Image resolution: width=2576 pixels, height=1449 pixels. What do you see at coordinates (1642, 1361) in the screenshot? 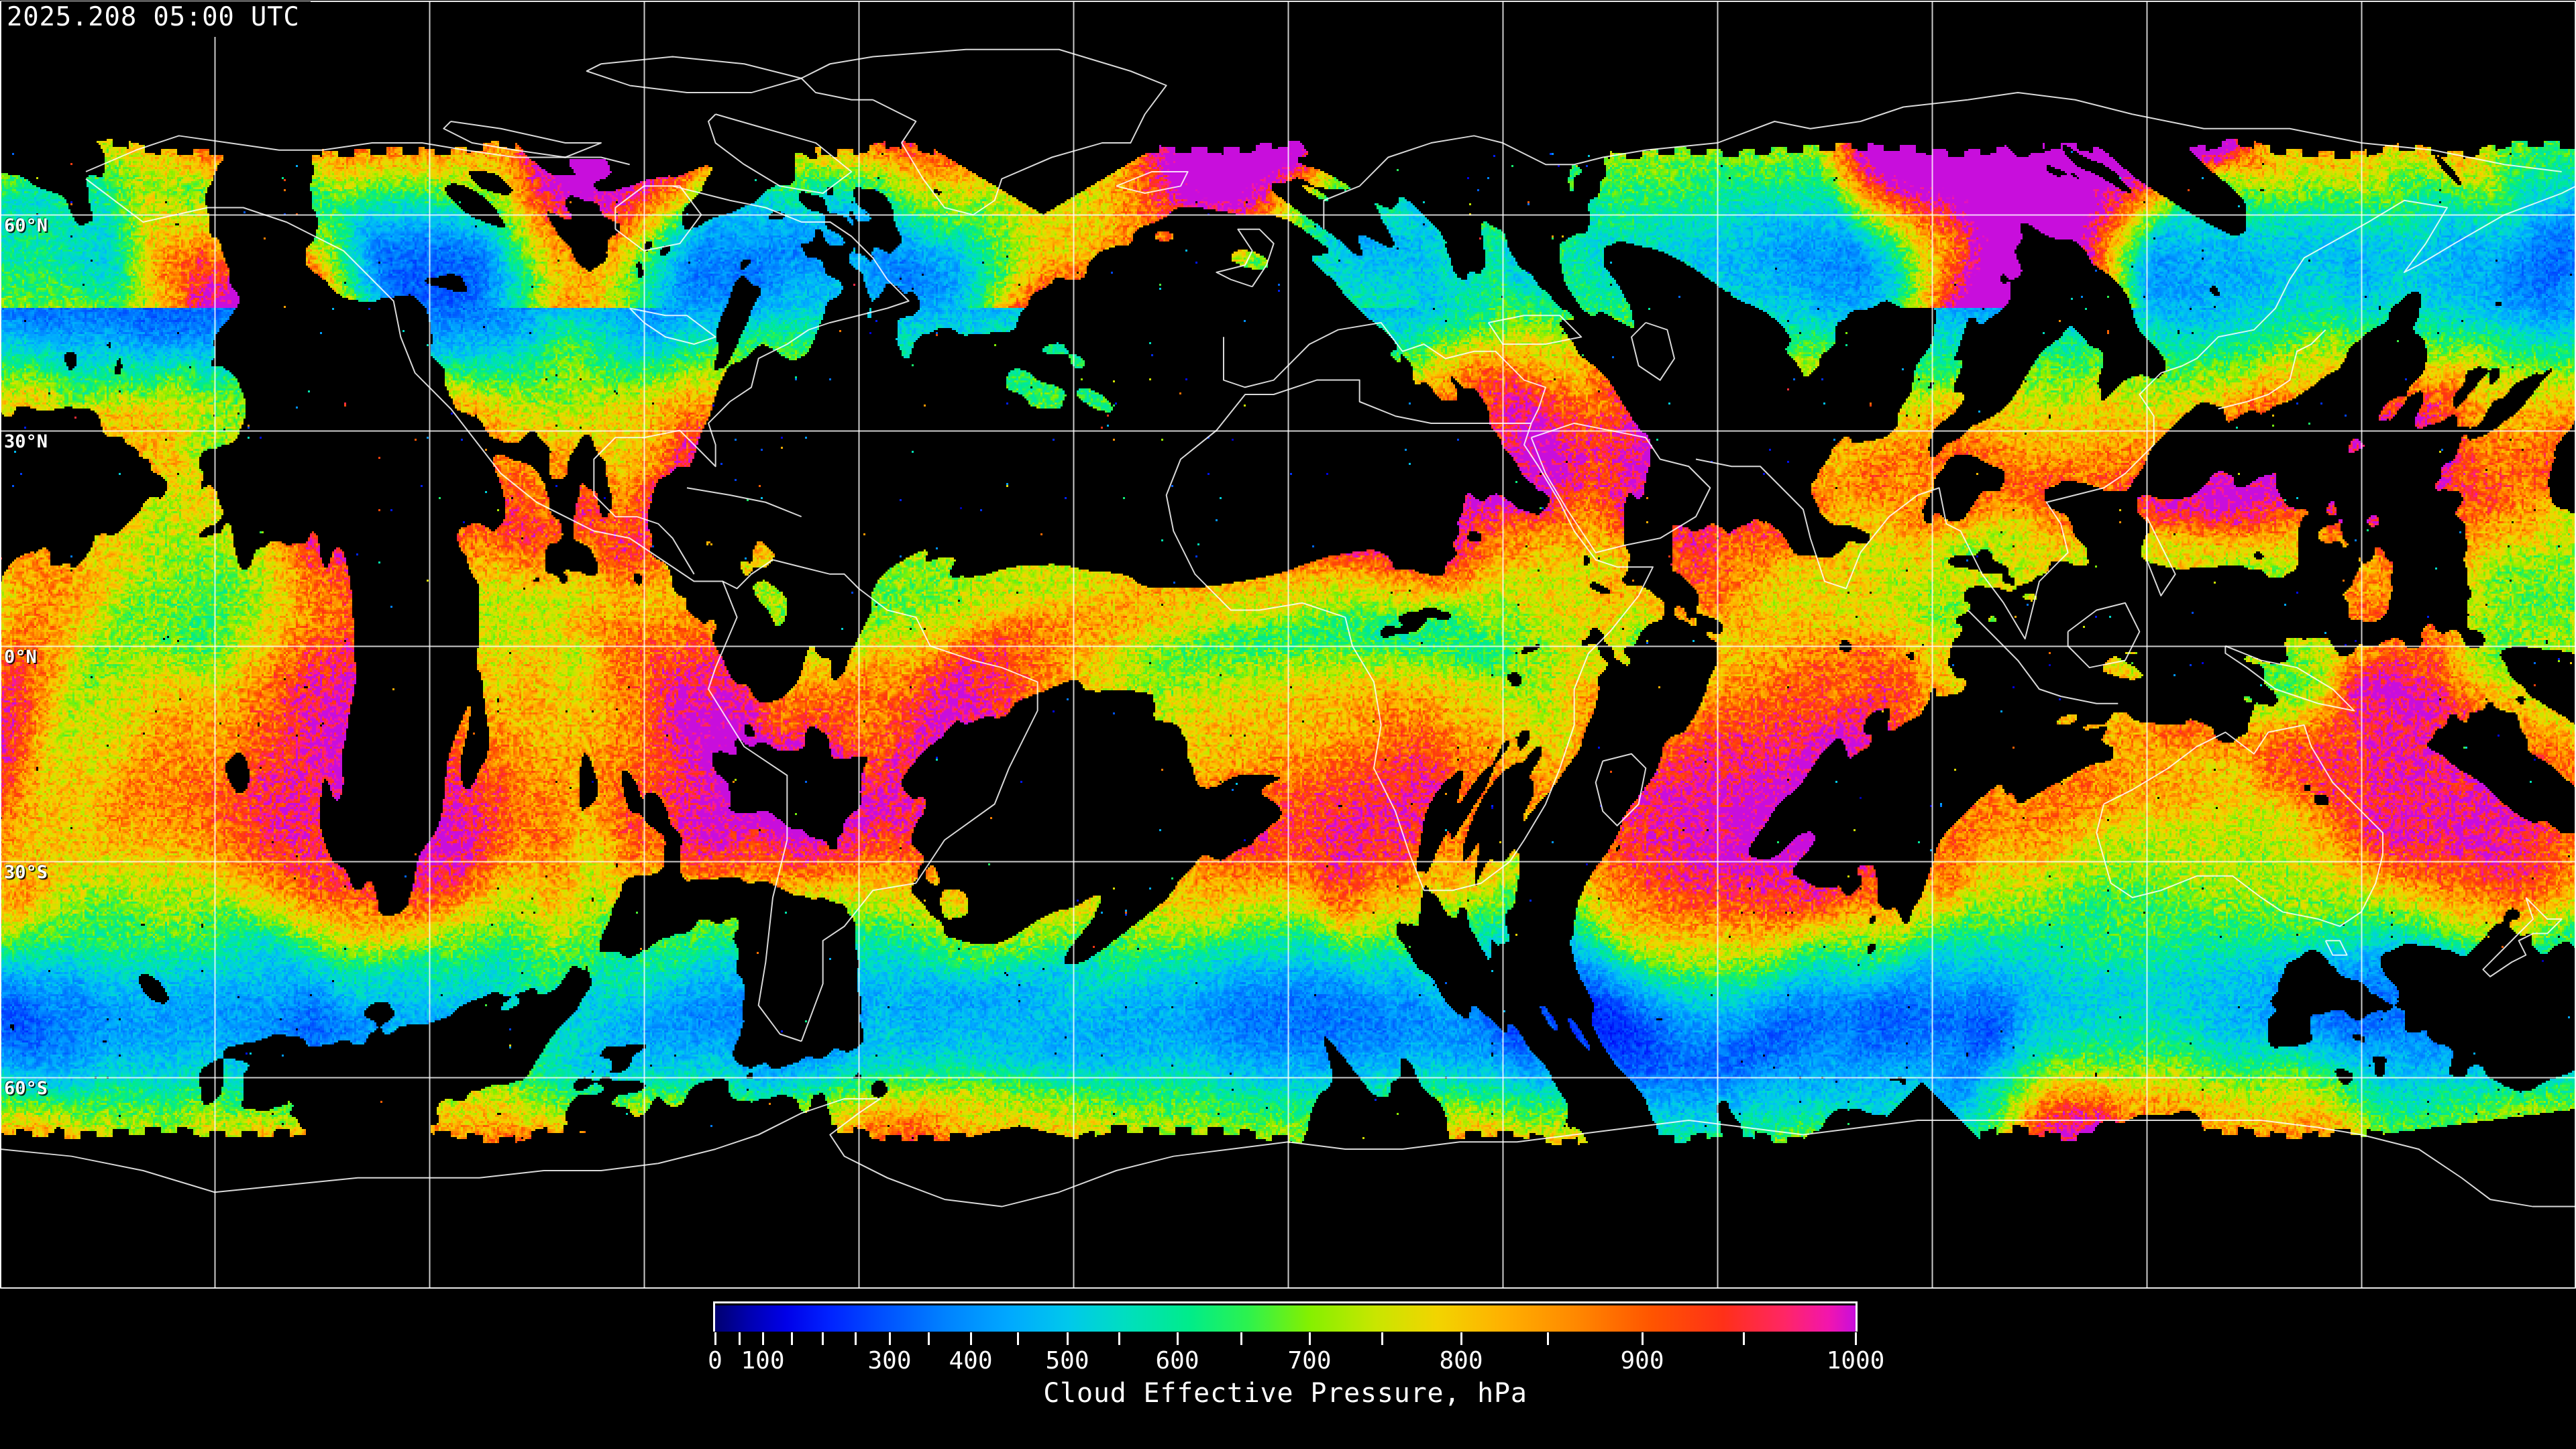
I see `colorbar-tick-label: 900` at bounding box center [1642, 1361].